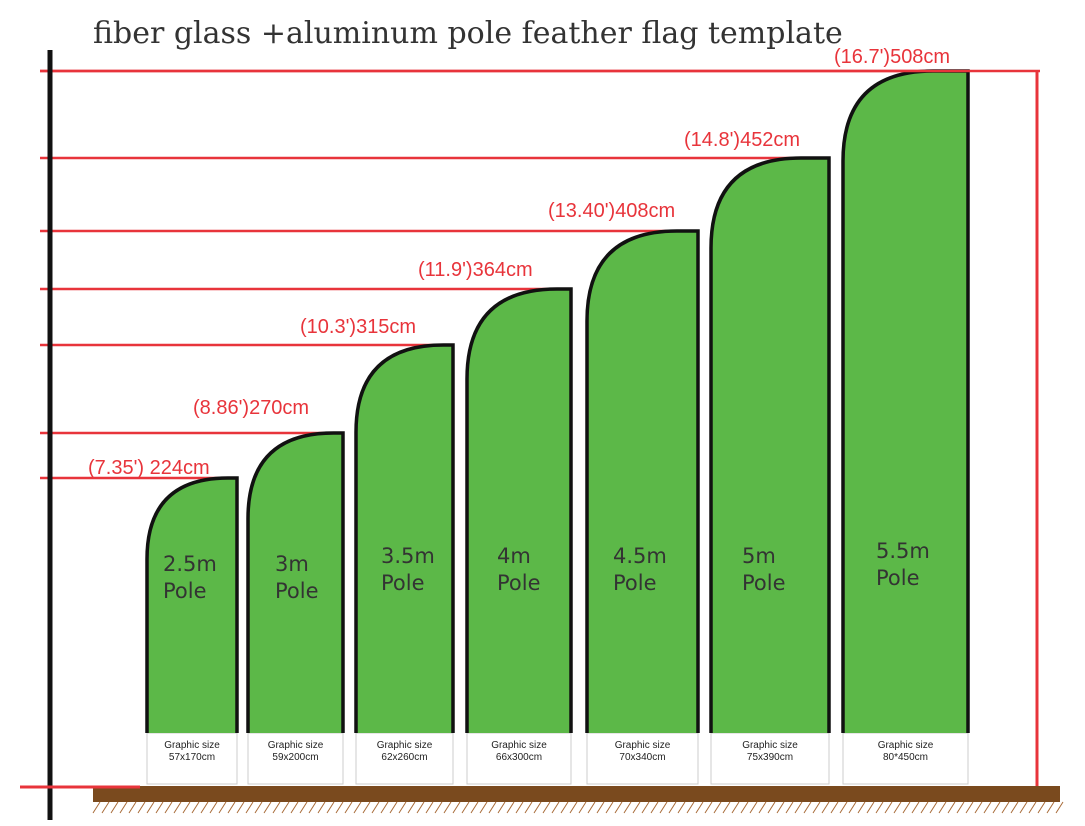 The image size is (1085, 826). I want to click on pole-size-label: 2.5m, so click(190, 564).